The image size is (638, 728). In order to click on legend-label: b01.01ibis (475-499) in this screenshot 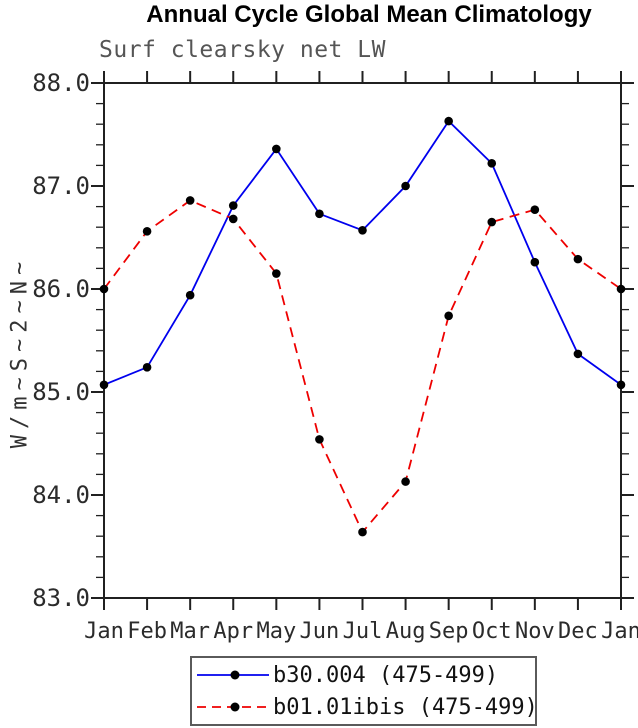, I will do `click(405, 707)`.